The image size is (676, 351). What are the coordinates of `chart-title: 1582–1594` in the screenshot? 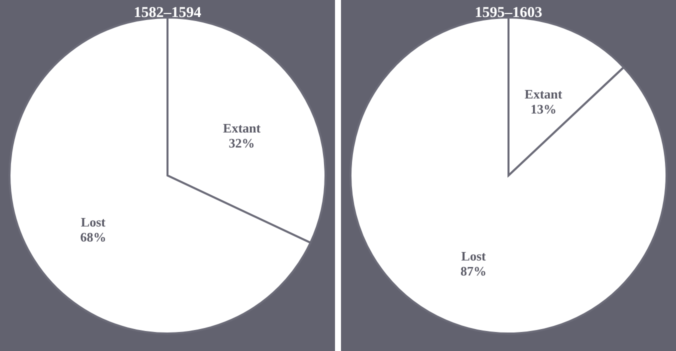 It's located at (168, 13).